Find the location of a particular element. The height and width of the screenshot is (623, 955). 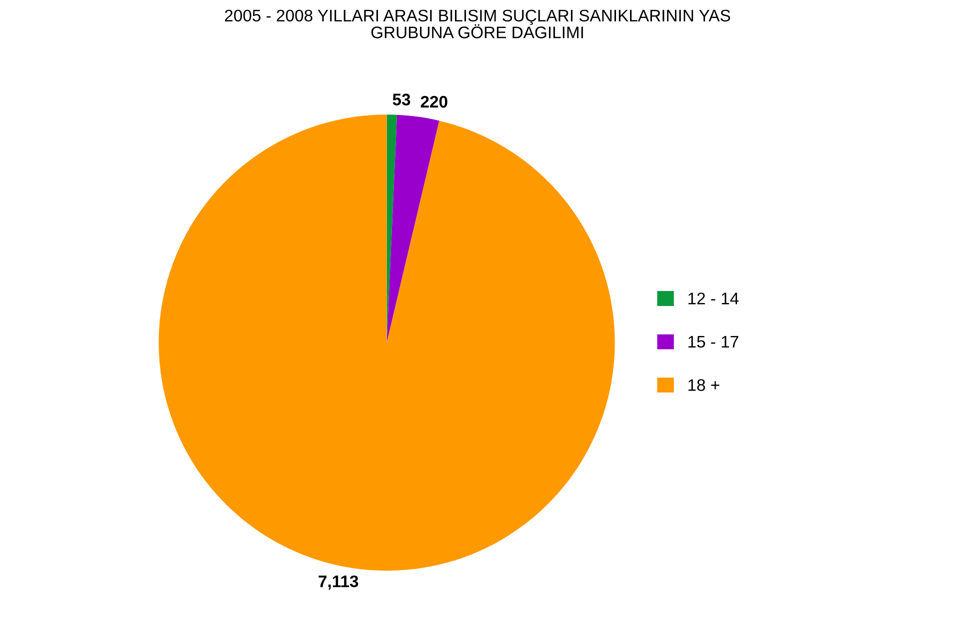

data-label: 53 is located at coordinates (401, 100).